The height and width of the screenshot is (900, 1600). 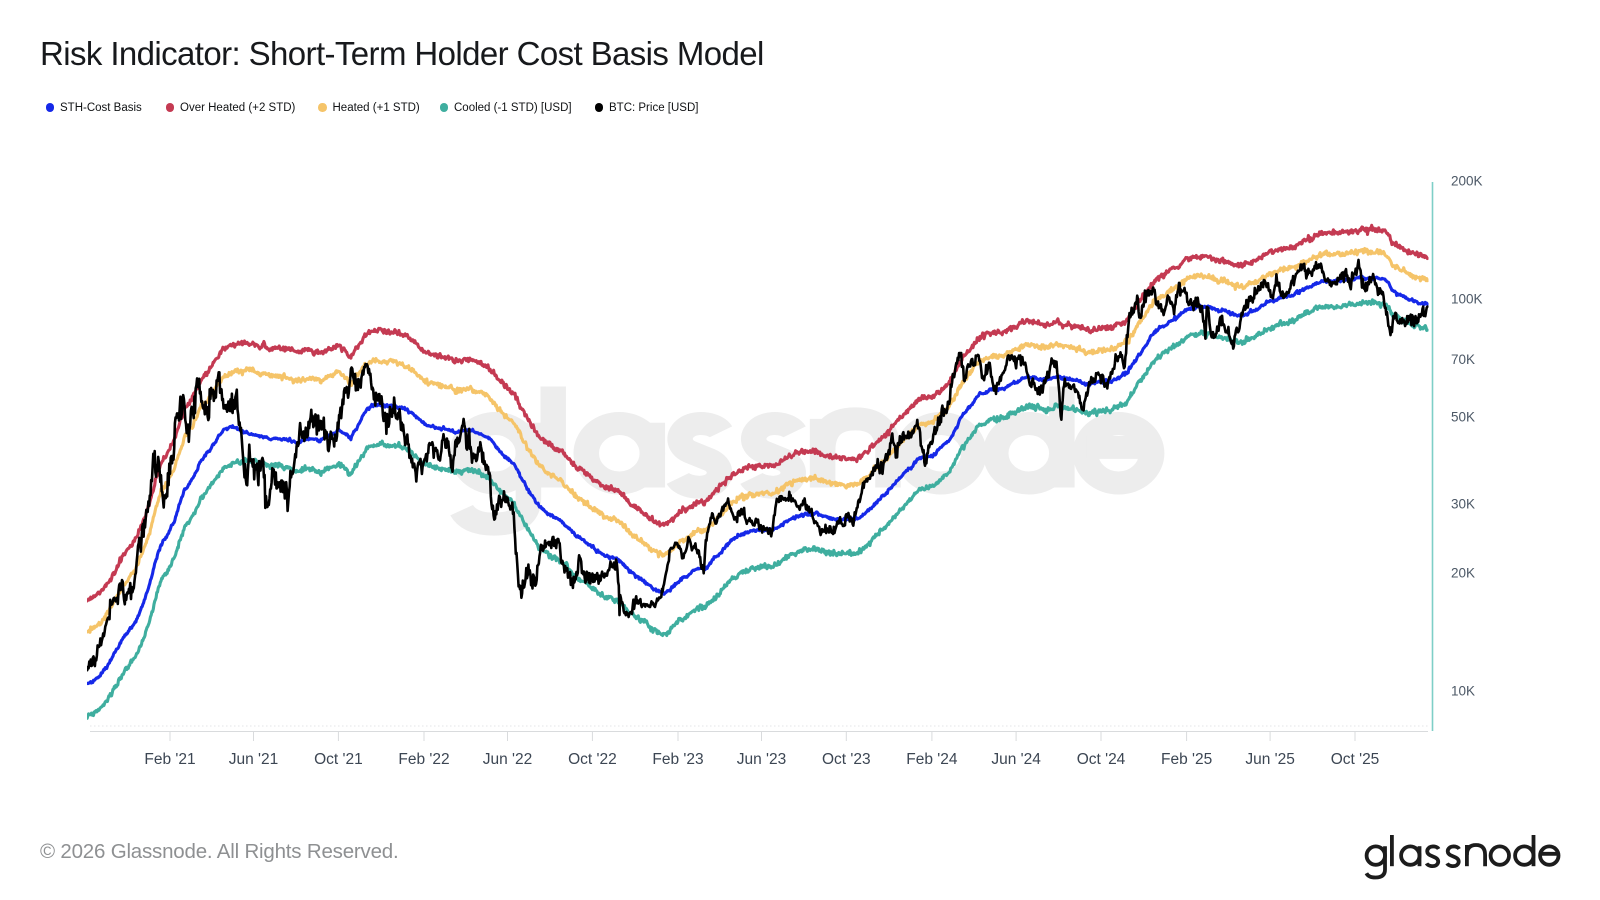 What do you see at coordinates (1101, 759) in the screenshot?
I see `svg-text: Oct '24` at bounding box center [1101, 759].